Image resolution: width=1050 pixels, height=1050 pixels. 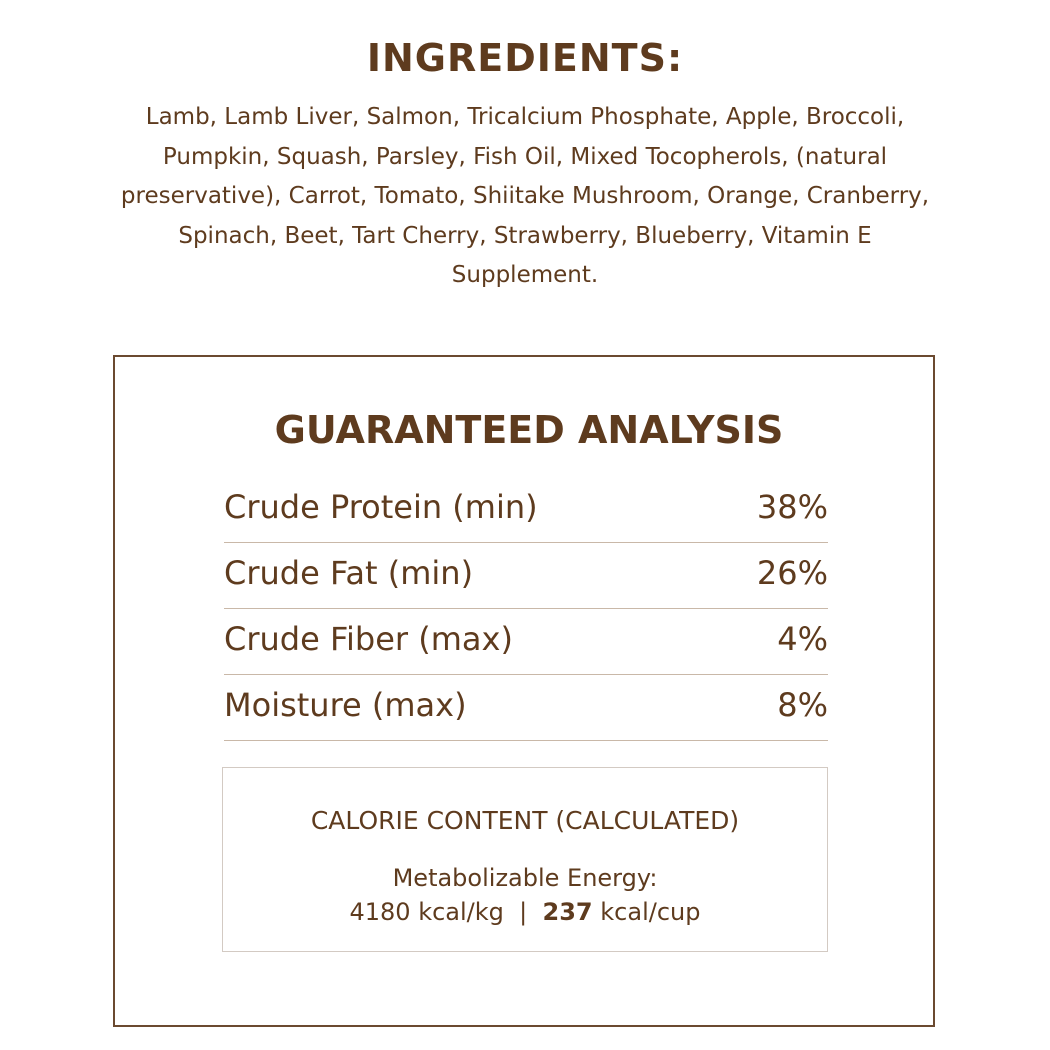 What do you see at coordinates (792, 507) in the screenshot?
I see `row-value: 38%` at bounding box center [792, 507].